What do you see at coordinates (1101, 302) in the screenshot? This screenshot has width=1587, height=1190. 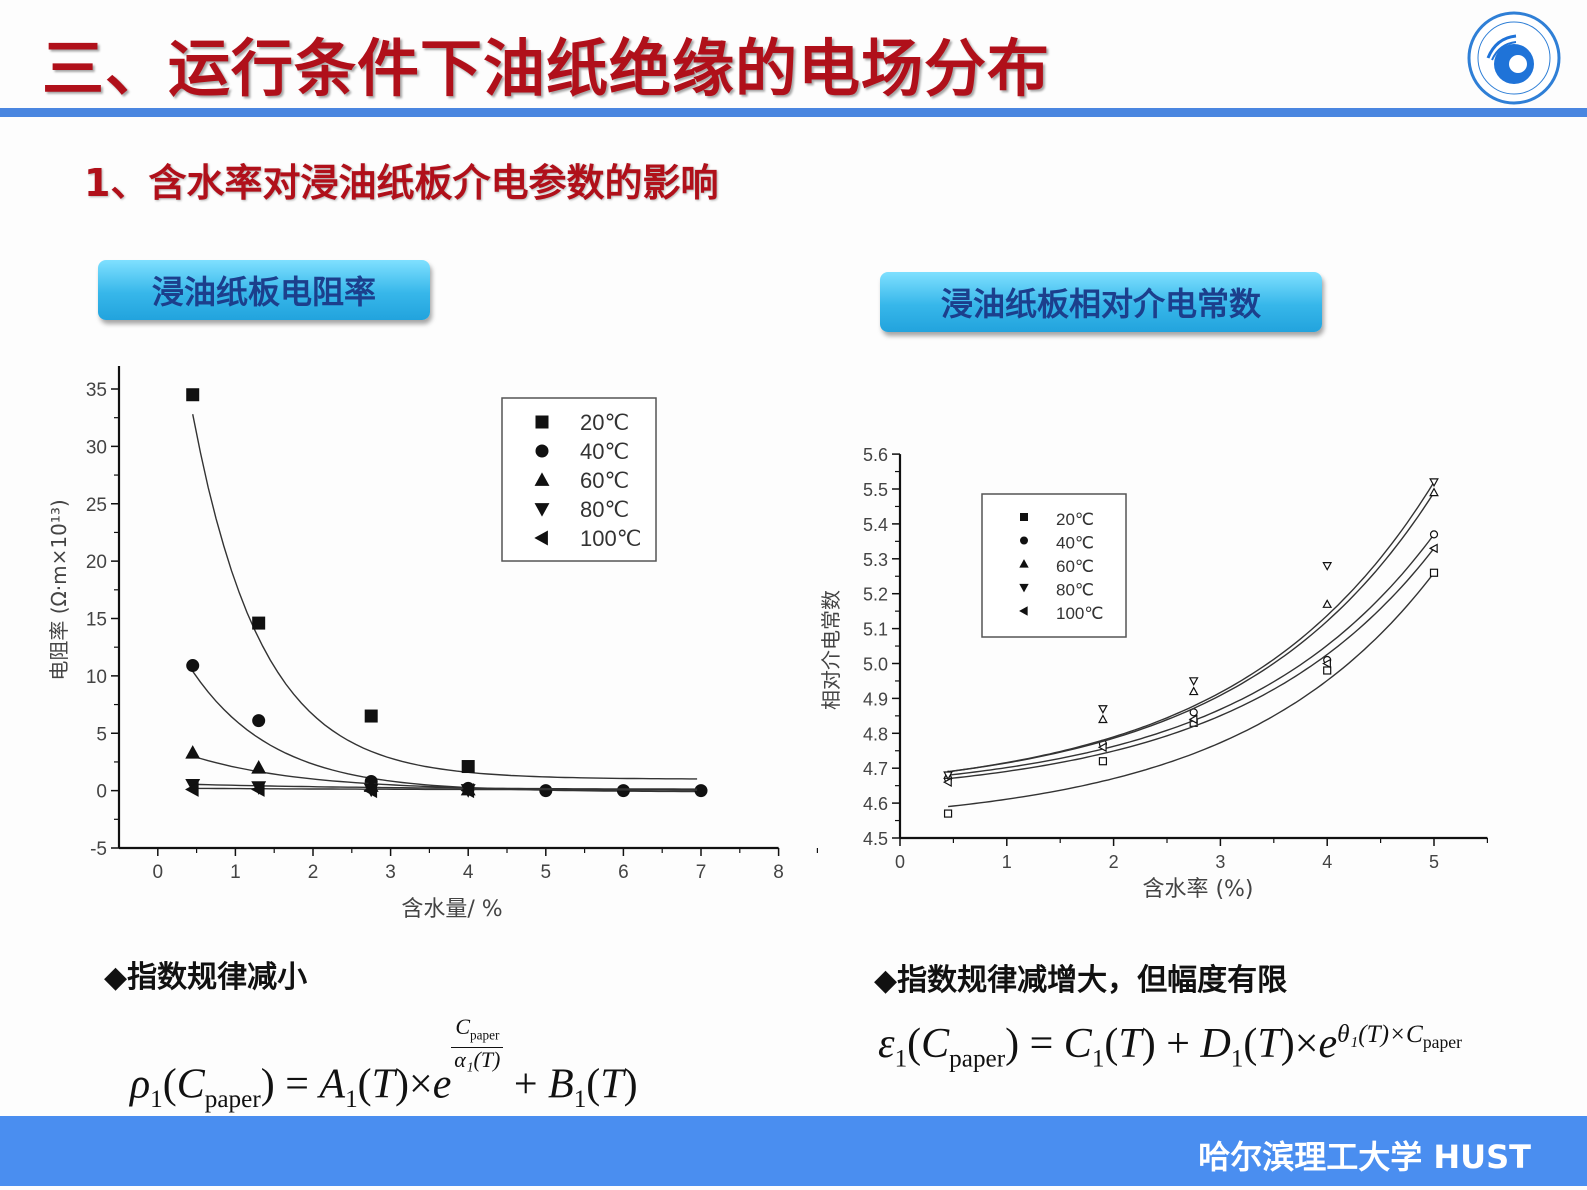 I see `permittivity-label-badge: 浸油纸板相对介电常数` at bounding box center [1101, 302].